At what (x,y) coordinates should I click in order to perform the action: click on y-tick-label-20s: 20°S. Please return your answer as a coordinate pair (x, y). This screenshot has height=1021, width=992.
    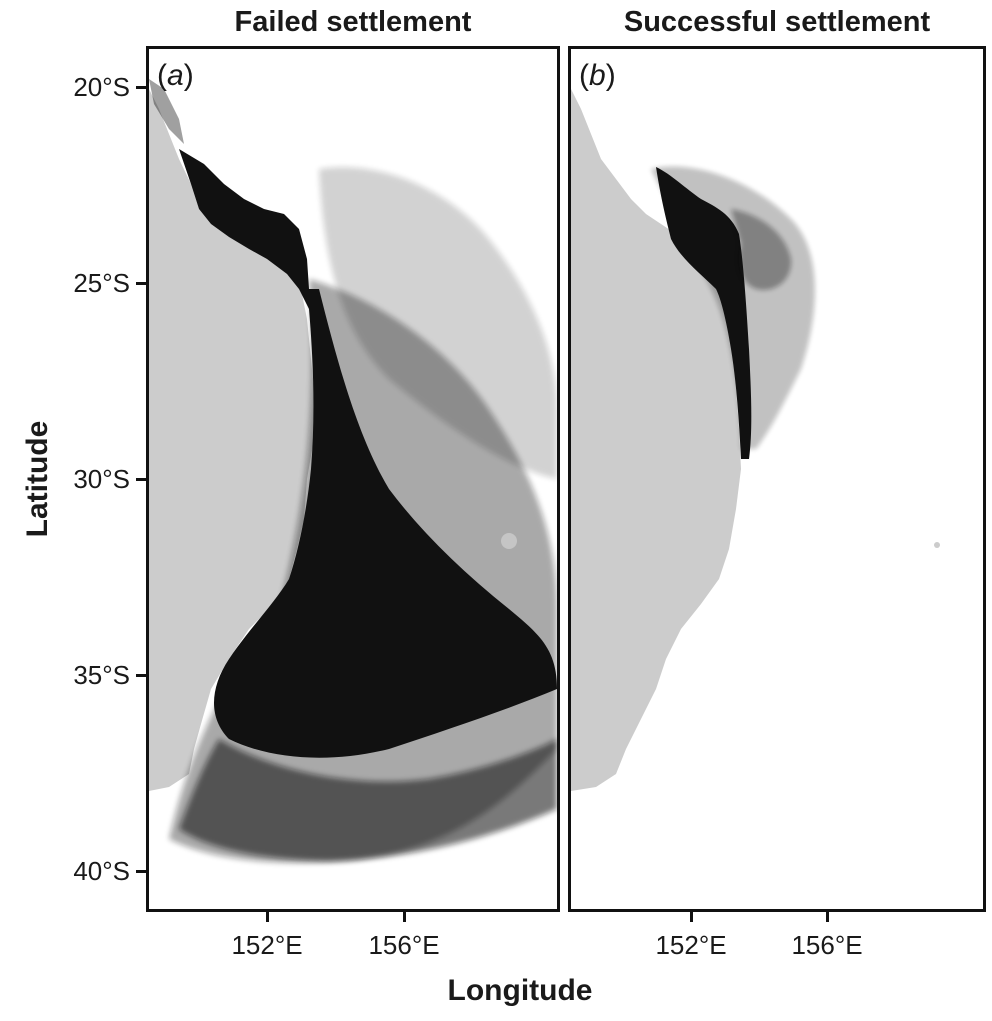
    Looking at the image, I should click on (101, 87).